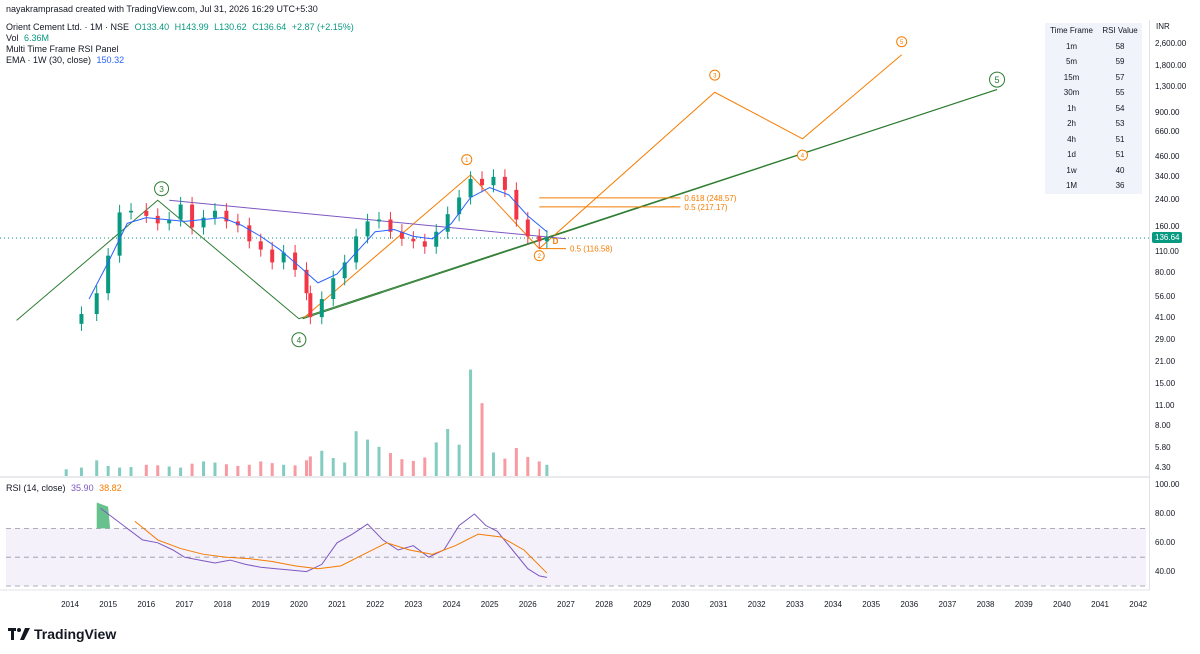 The image size is (1200, 654). Describe the element at coordinates (161, 189) in the screenshot. I see `primary-wave-3-label: 3` at that location.